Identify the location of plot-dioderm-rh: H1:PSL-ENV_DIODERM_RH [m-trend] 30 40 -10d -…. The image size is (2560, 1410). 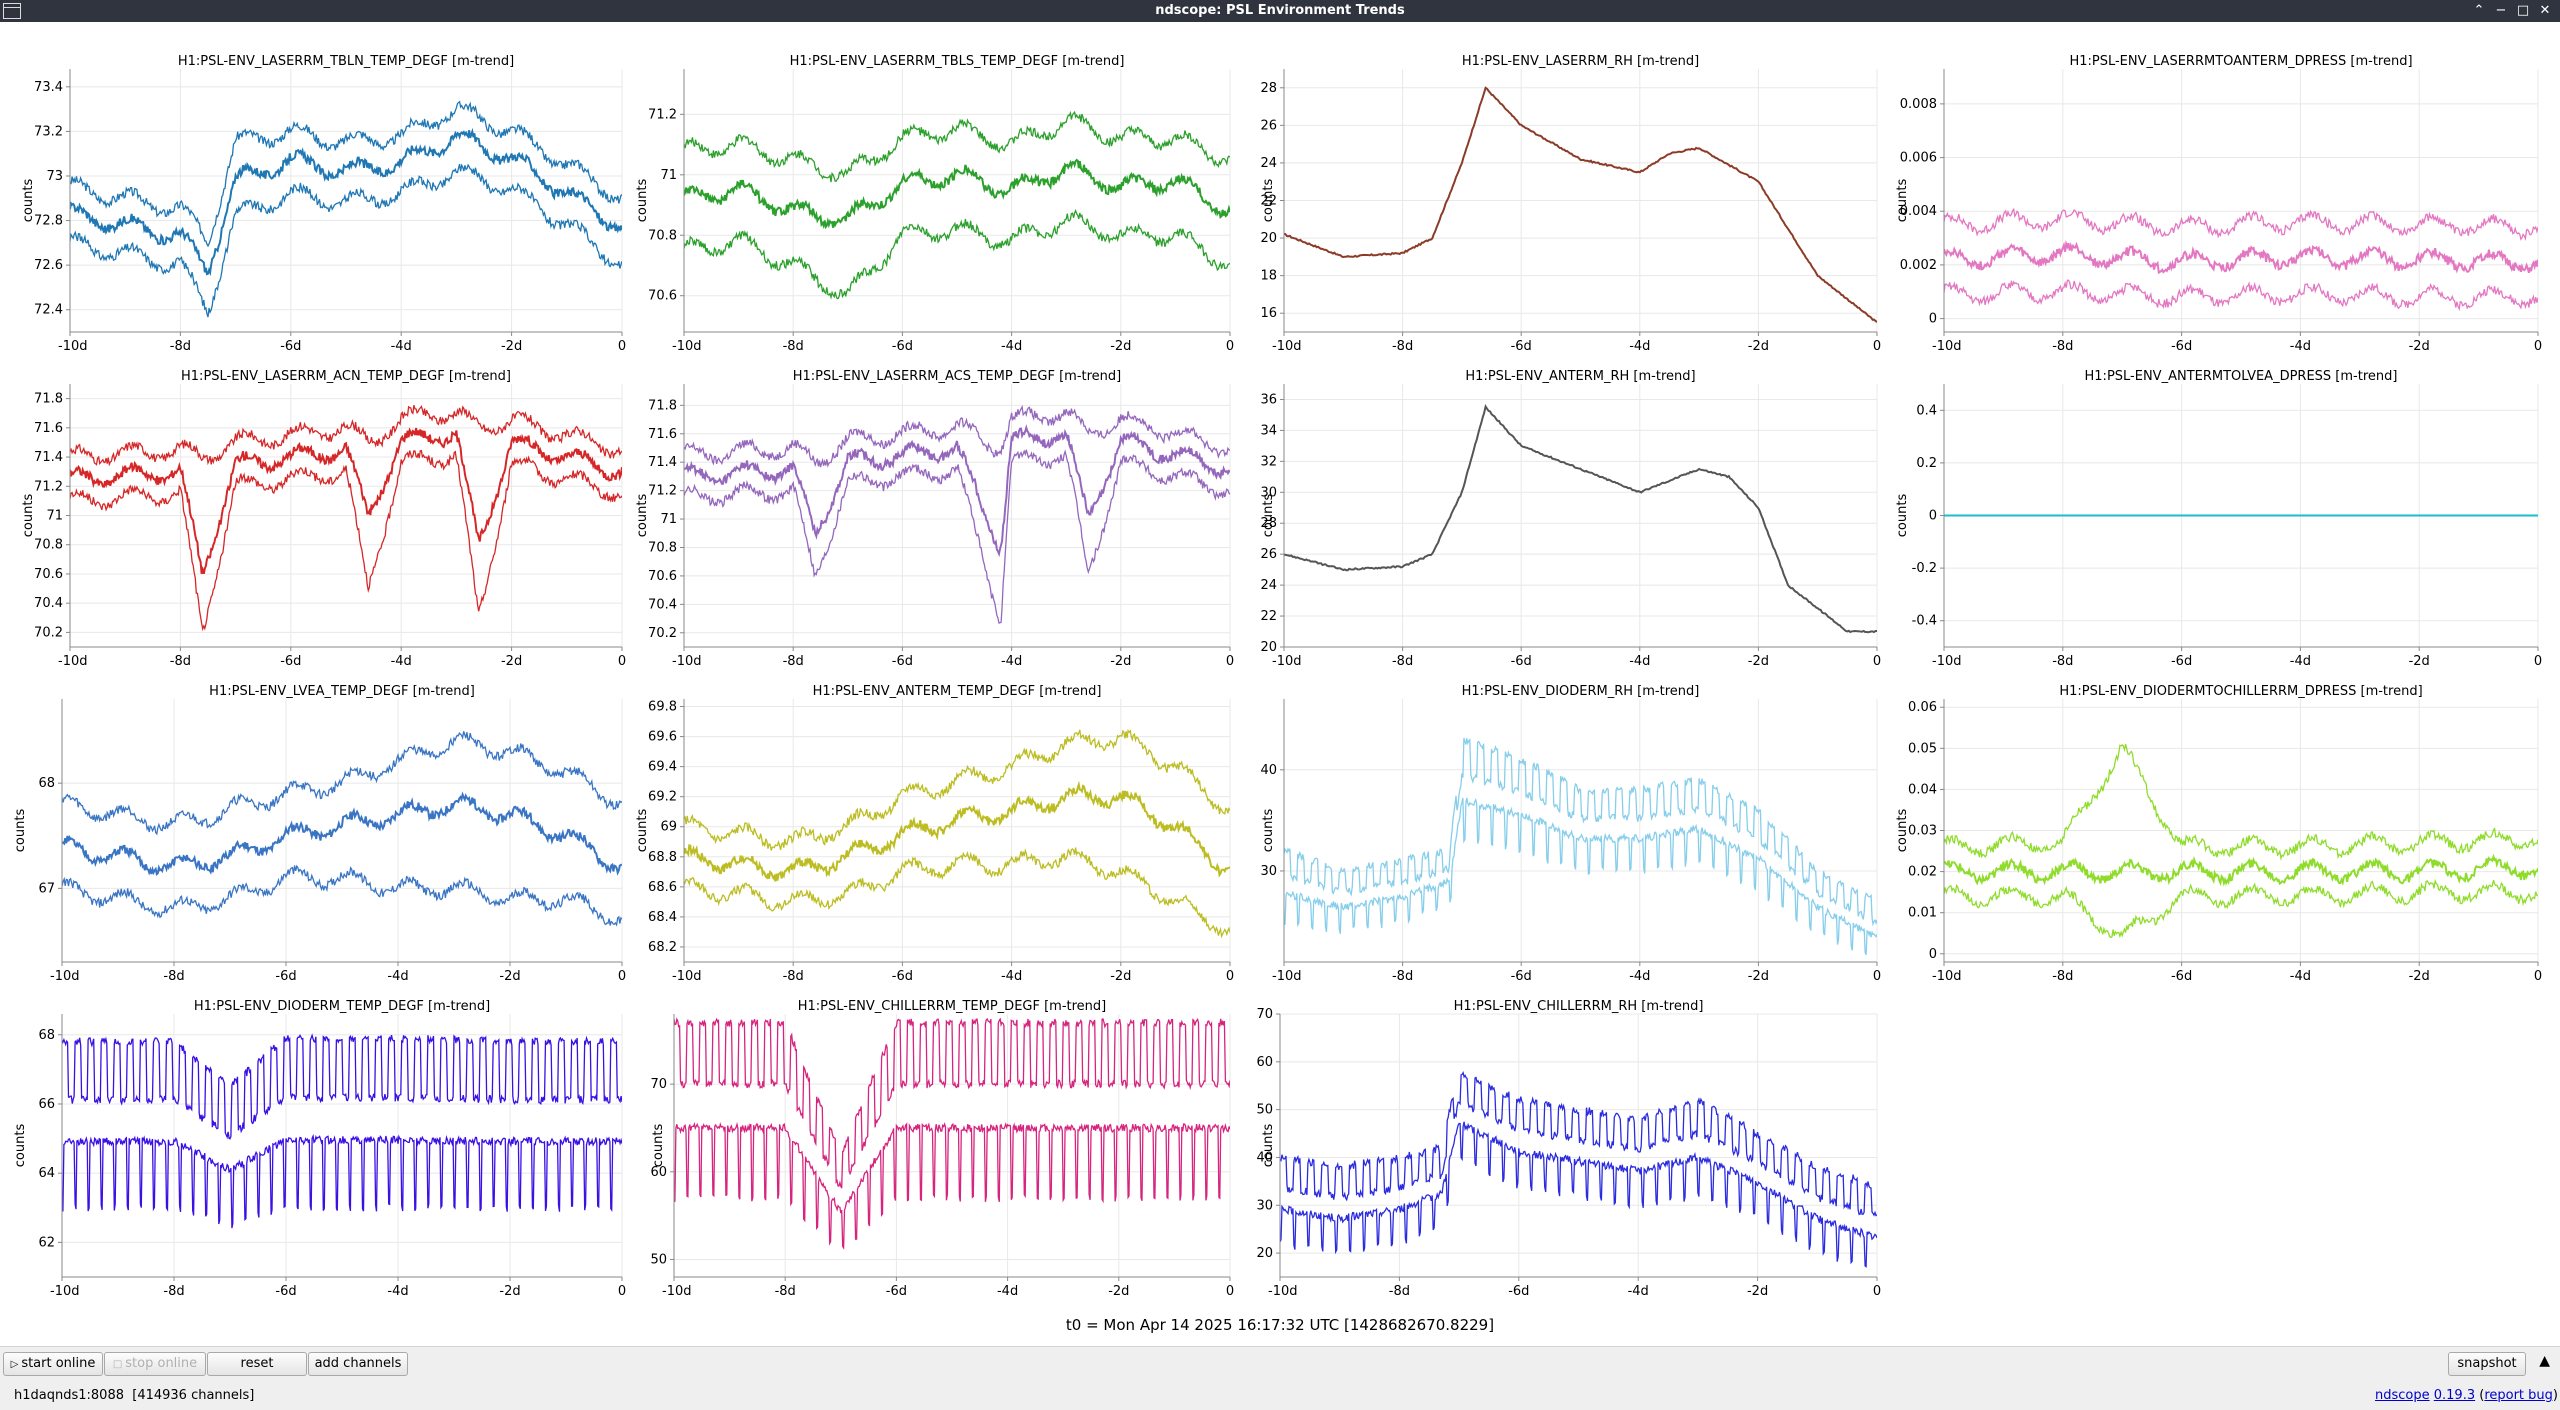
(1560, 837).